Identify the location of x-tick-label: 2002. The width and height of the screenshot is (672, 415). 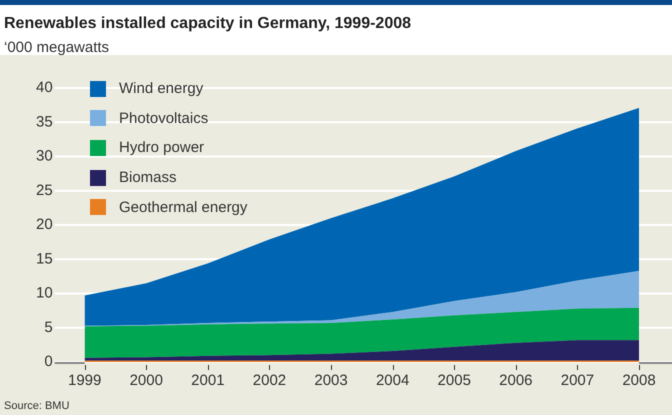
(269, 381).